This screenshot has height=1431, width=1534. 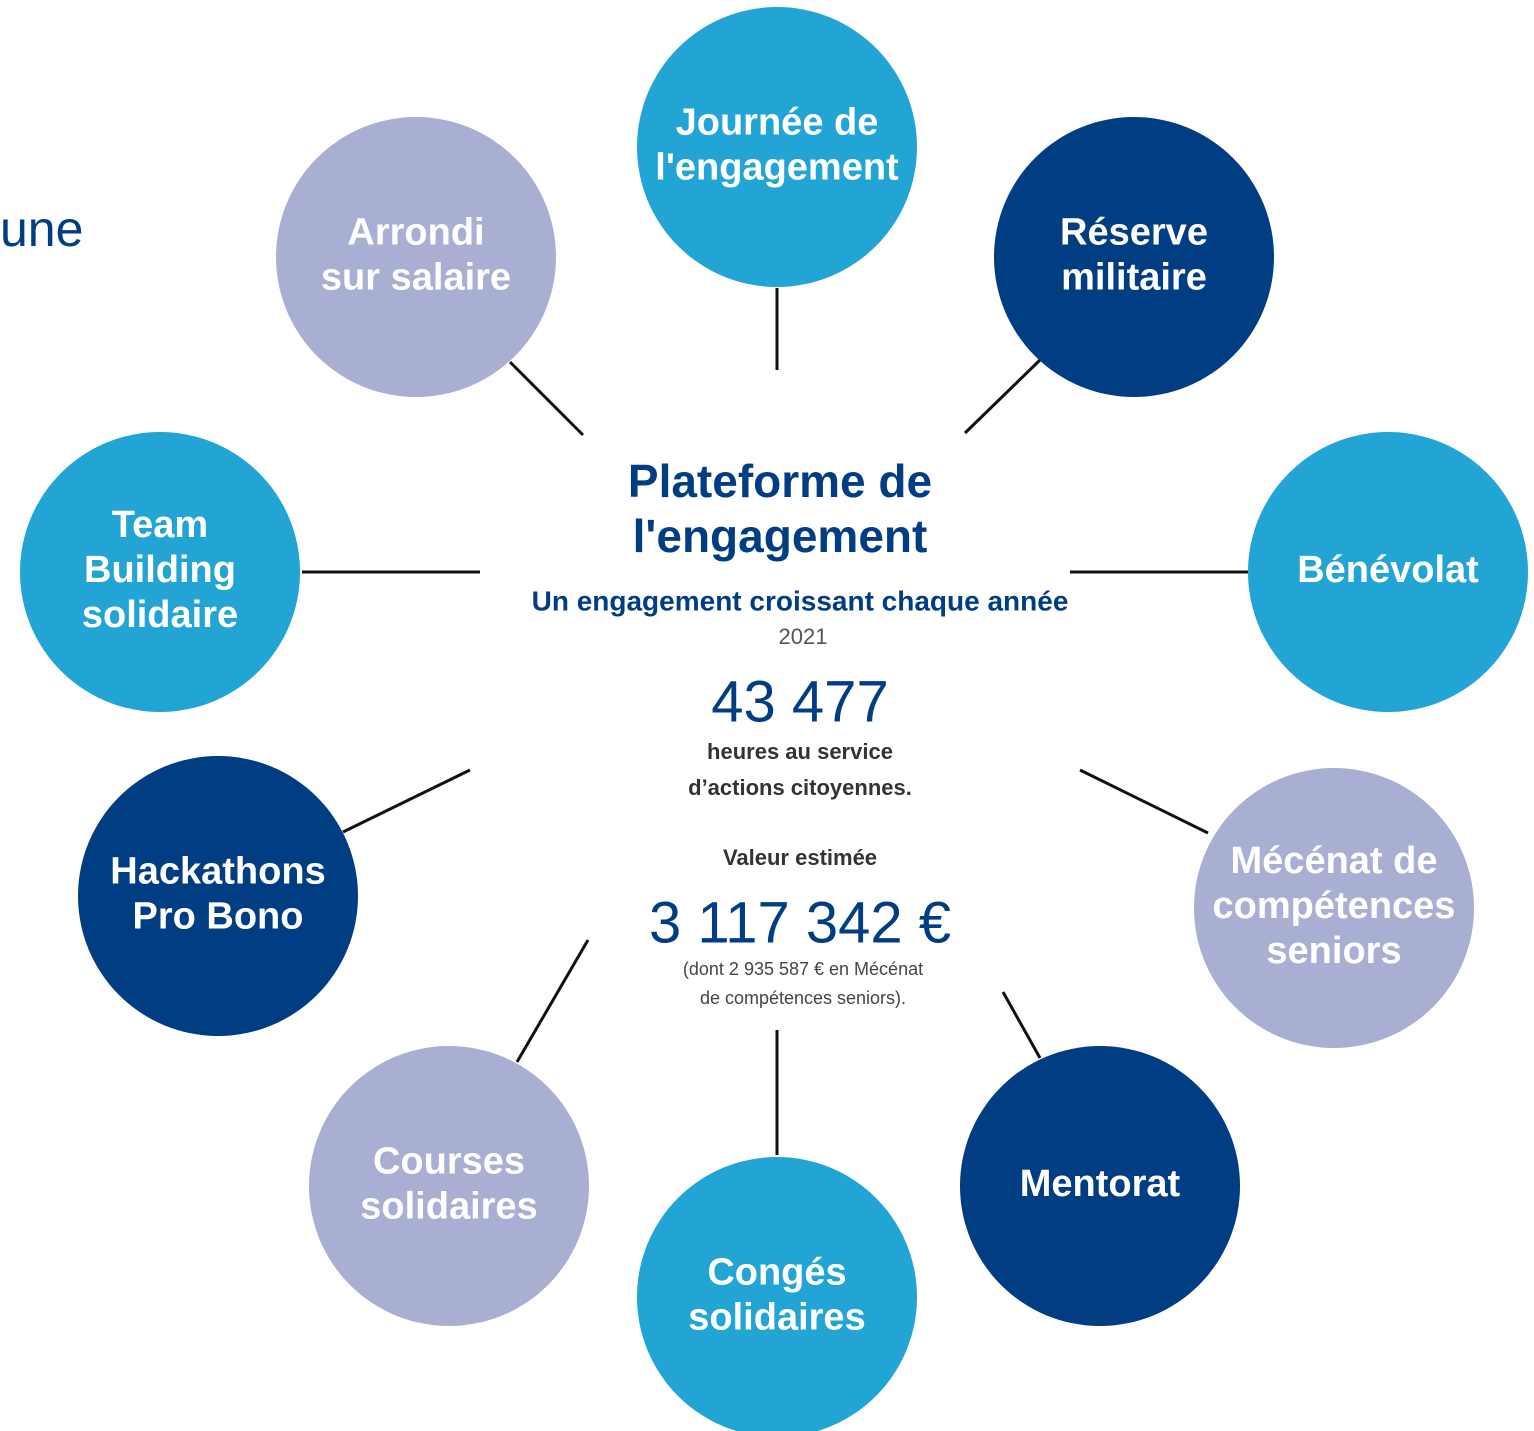 I want to click on node-label: Pro Bono, so click(x=218, y=917).